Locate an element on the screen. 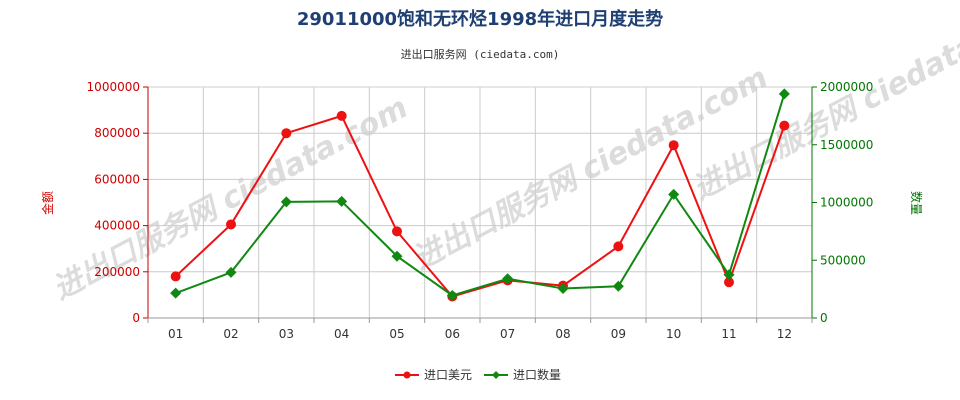 Image resolution: width=960 pixels, height=400 pixels. y-right-tick-label: 1000000 is located at coordinates (846, 203).